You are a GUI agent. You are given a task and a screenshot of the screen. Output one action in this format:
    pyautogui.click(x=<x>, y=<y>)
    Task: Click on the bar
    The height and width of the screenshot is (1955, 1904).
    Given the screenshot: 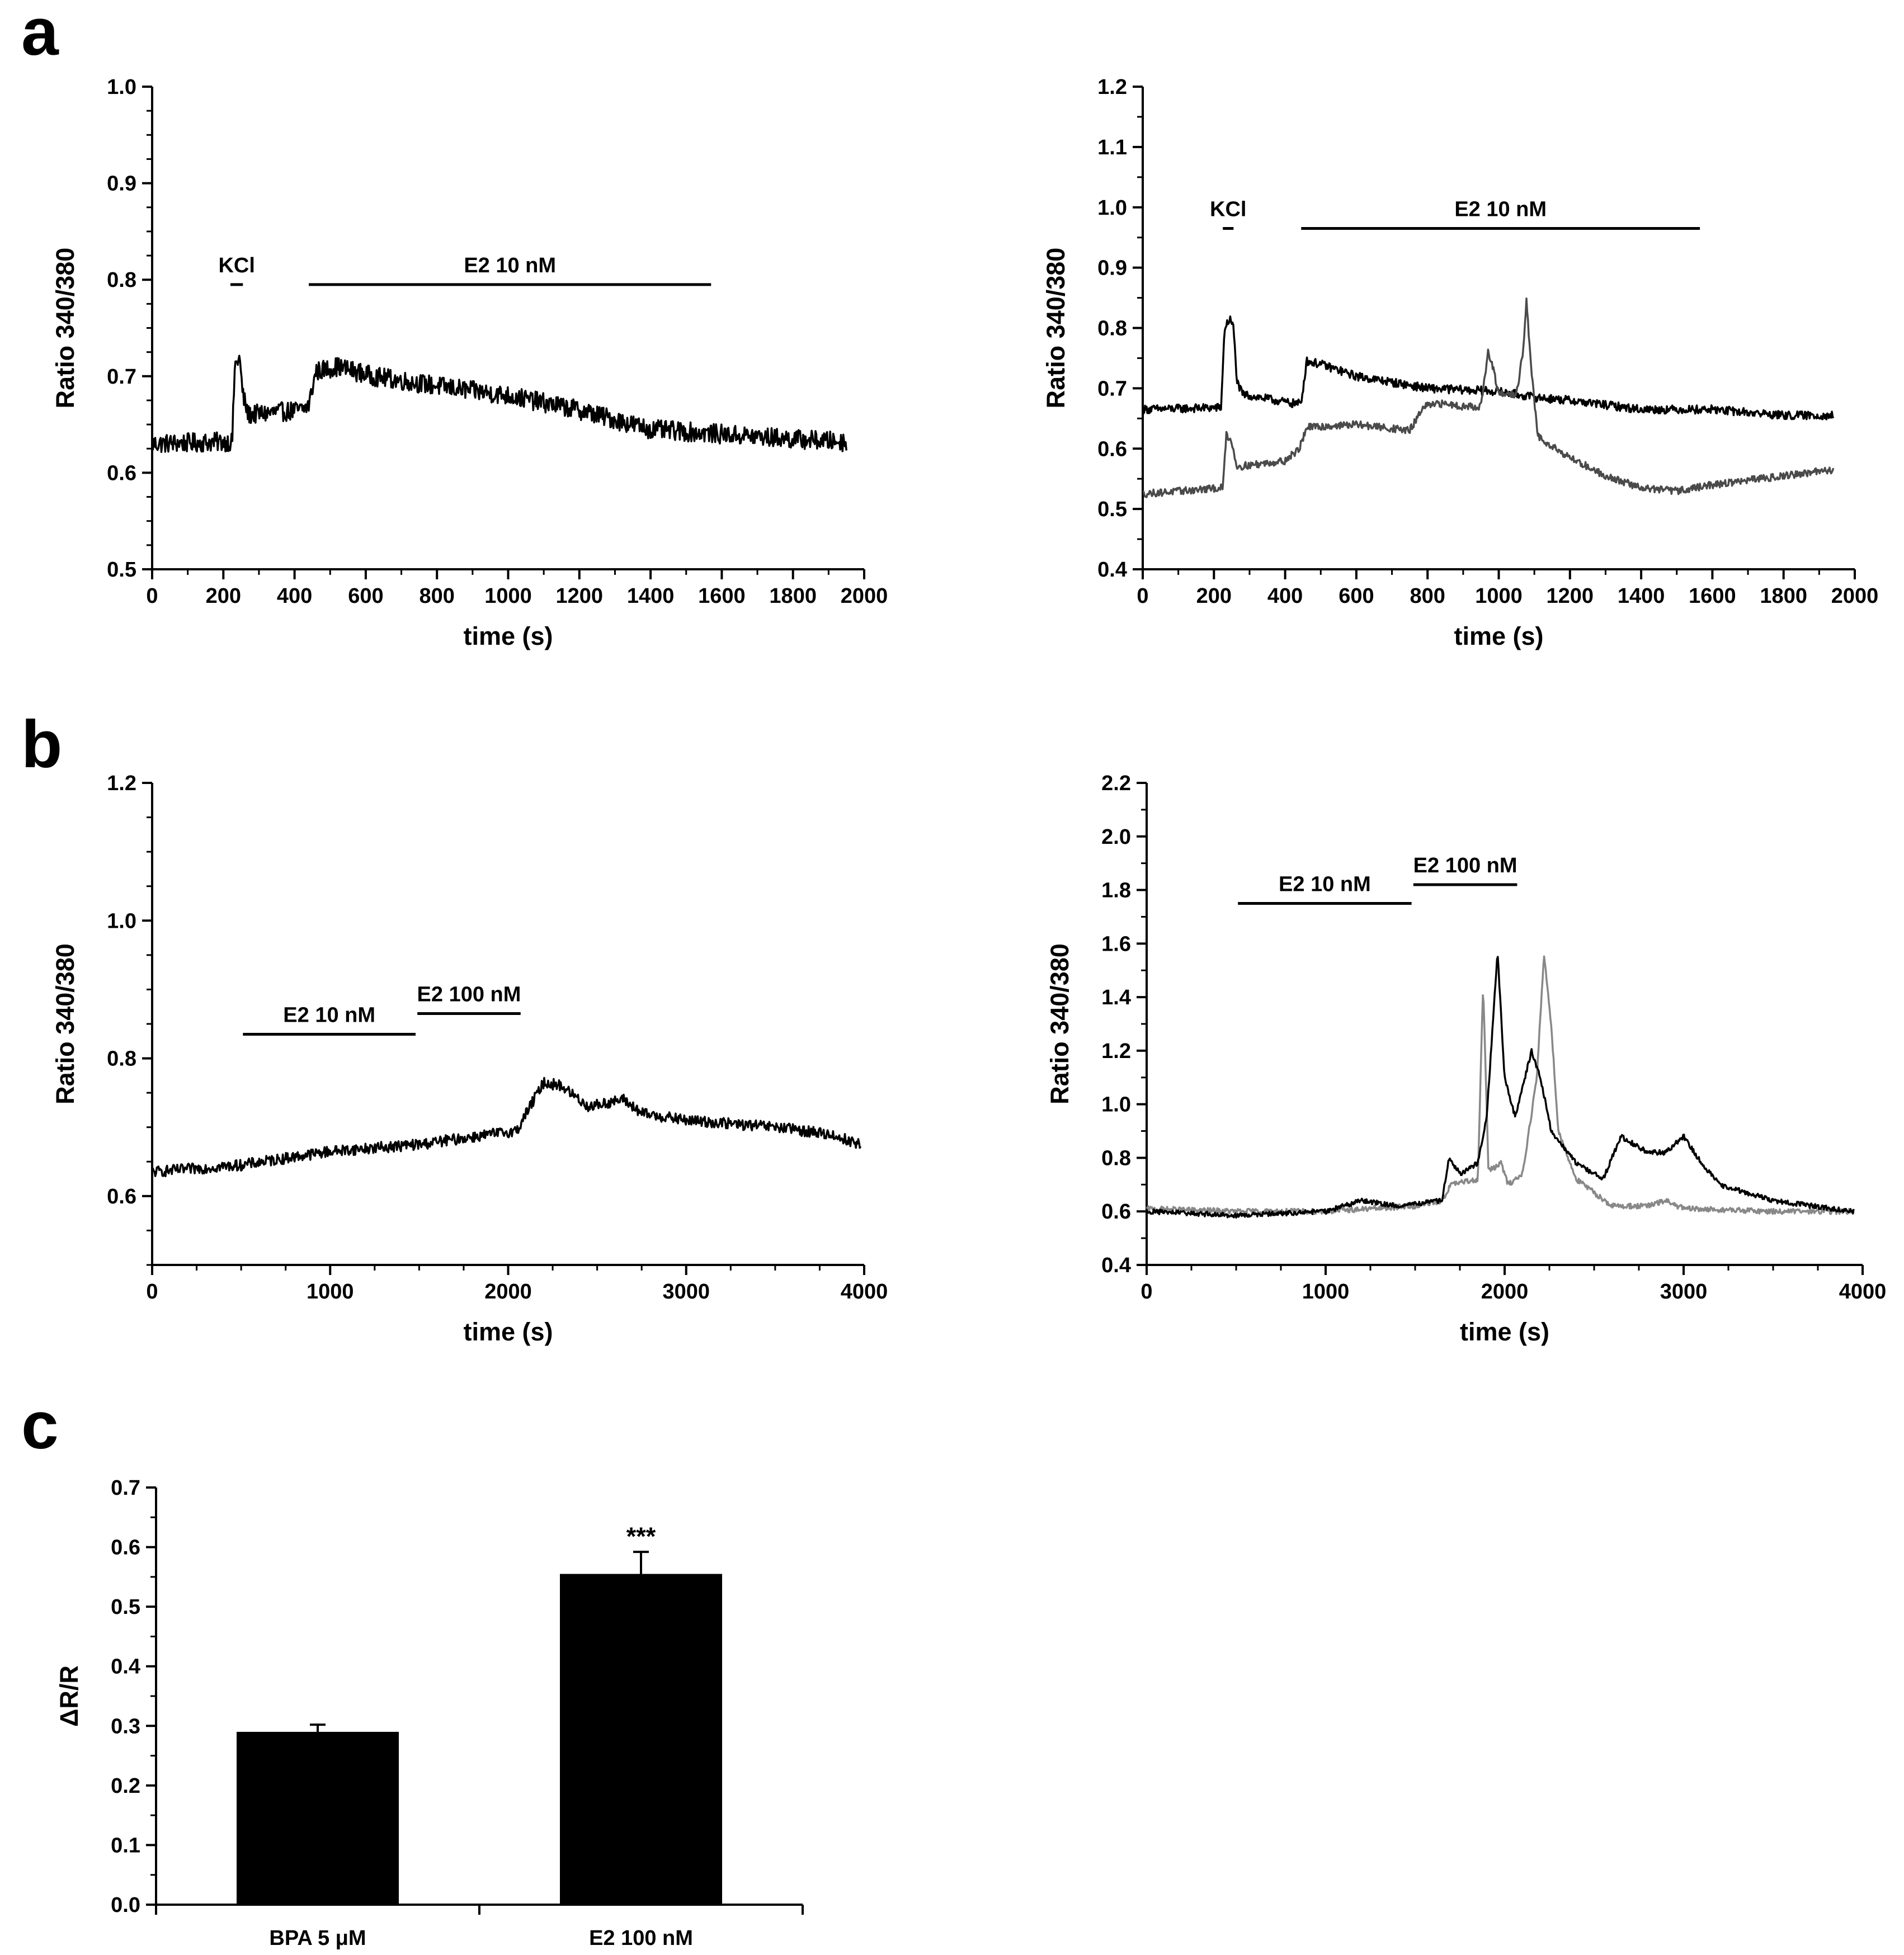 What is the action you would take?
    pyautogui.click(x=641, y=1740)
    